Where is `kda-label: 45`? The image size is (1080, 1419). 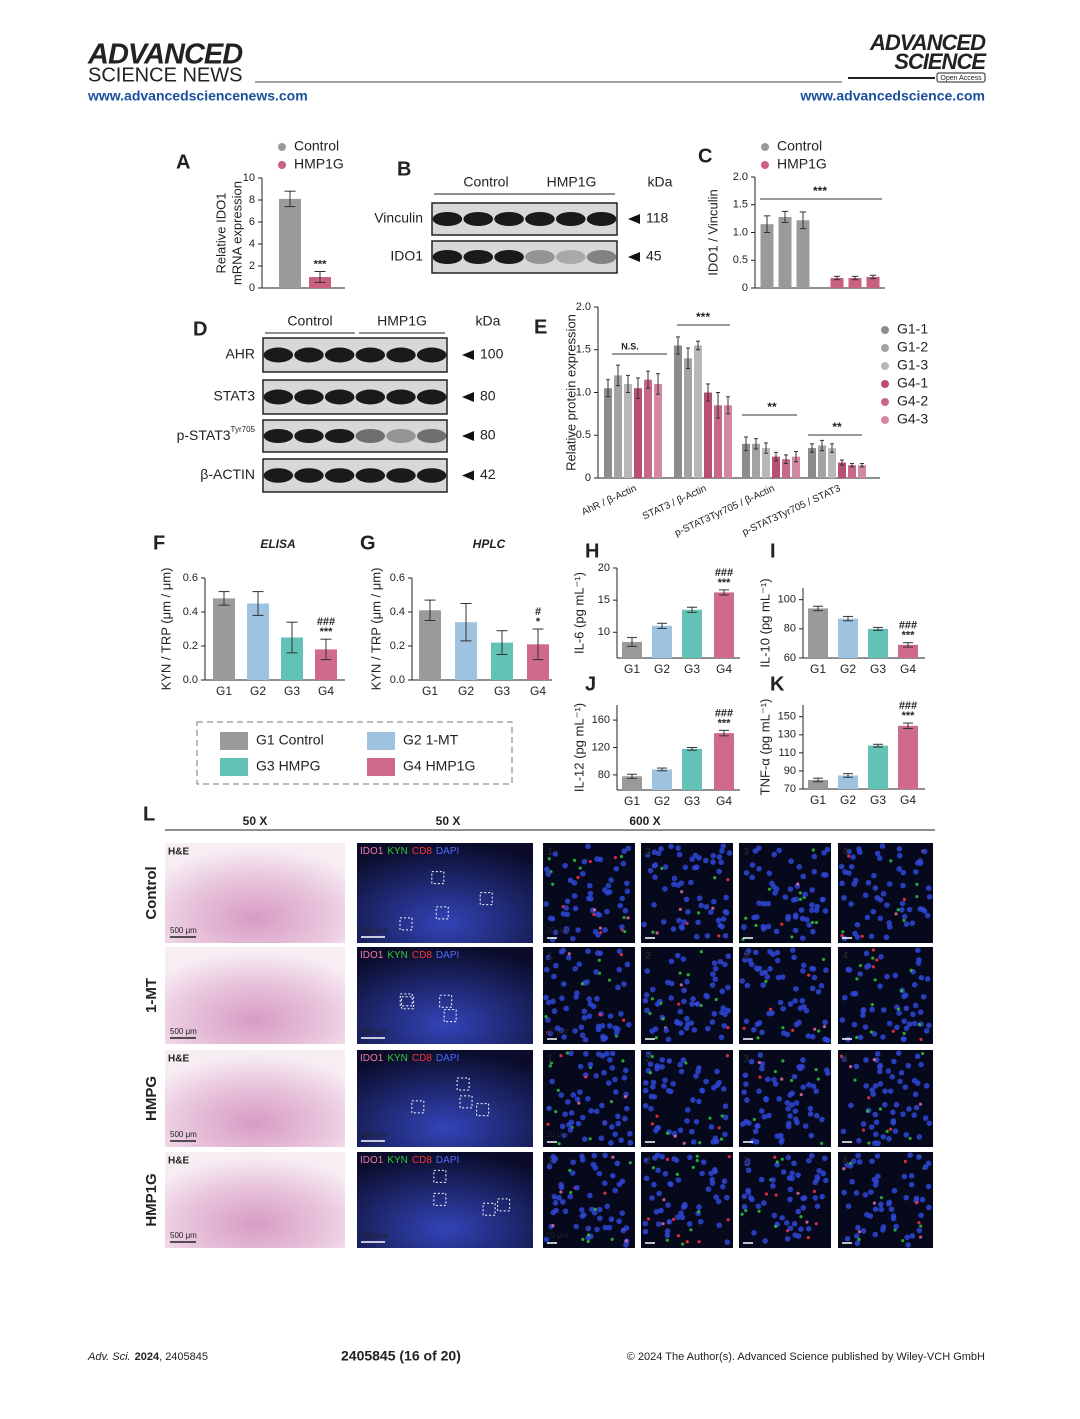 kda-label: 45 is located at coordinates (654, 256).